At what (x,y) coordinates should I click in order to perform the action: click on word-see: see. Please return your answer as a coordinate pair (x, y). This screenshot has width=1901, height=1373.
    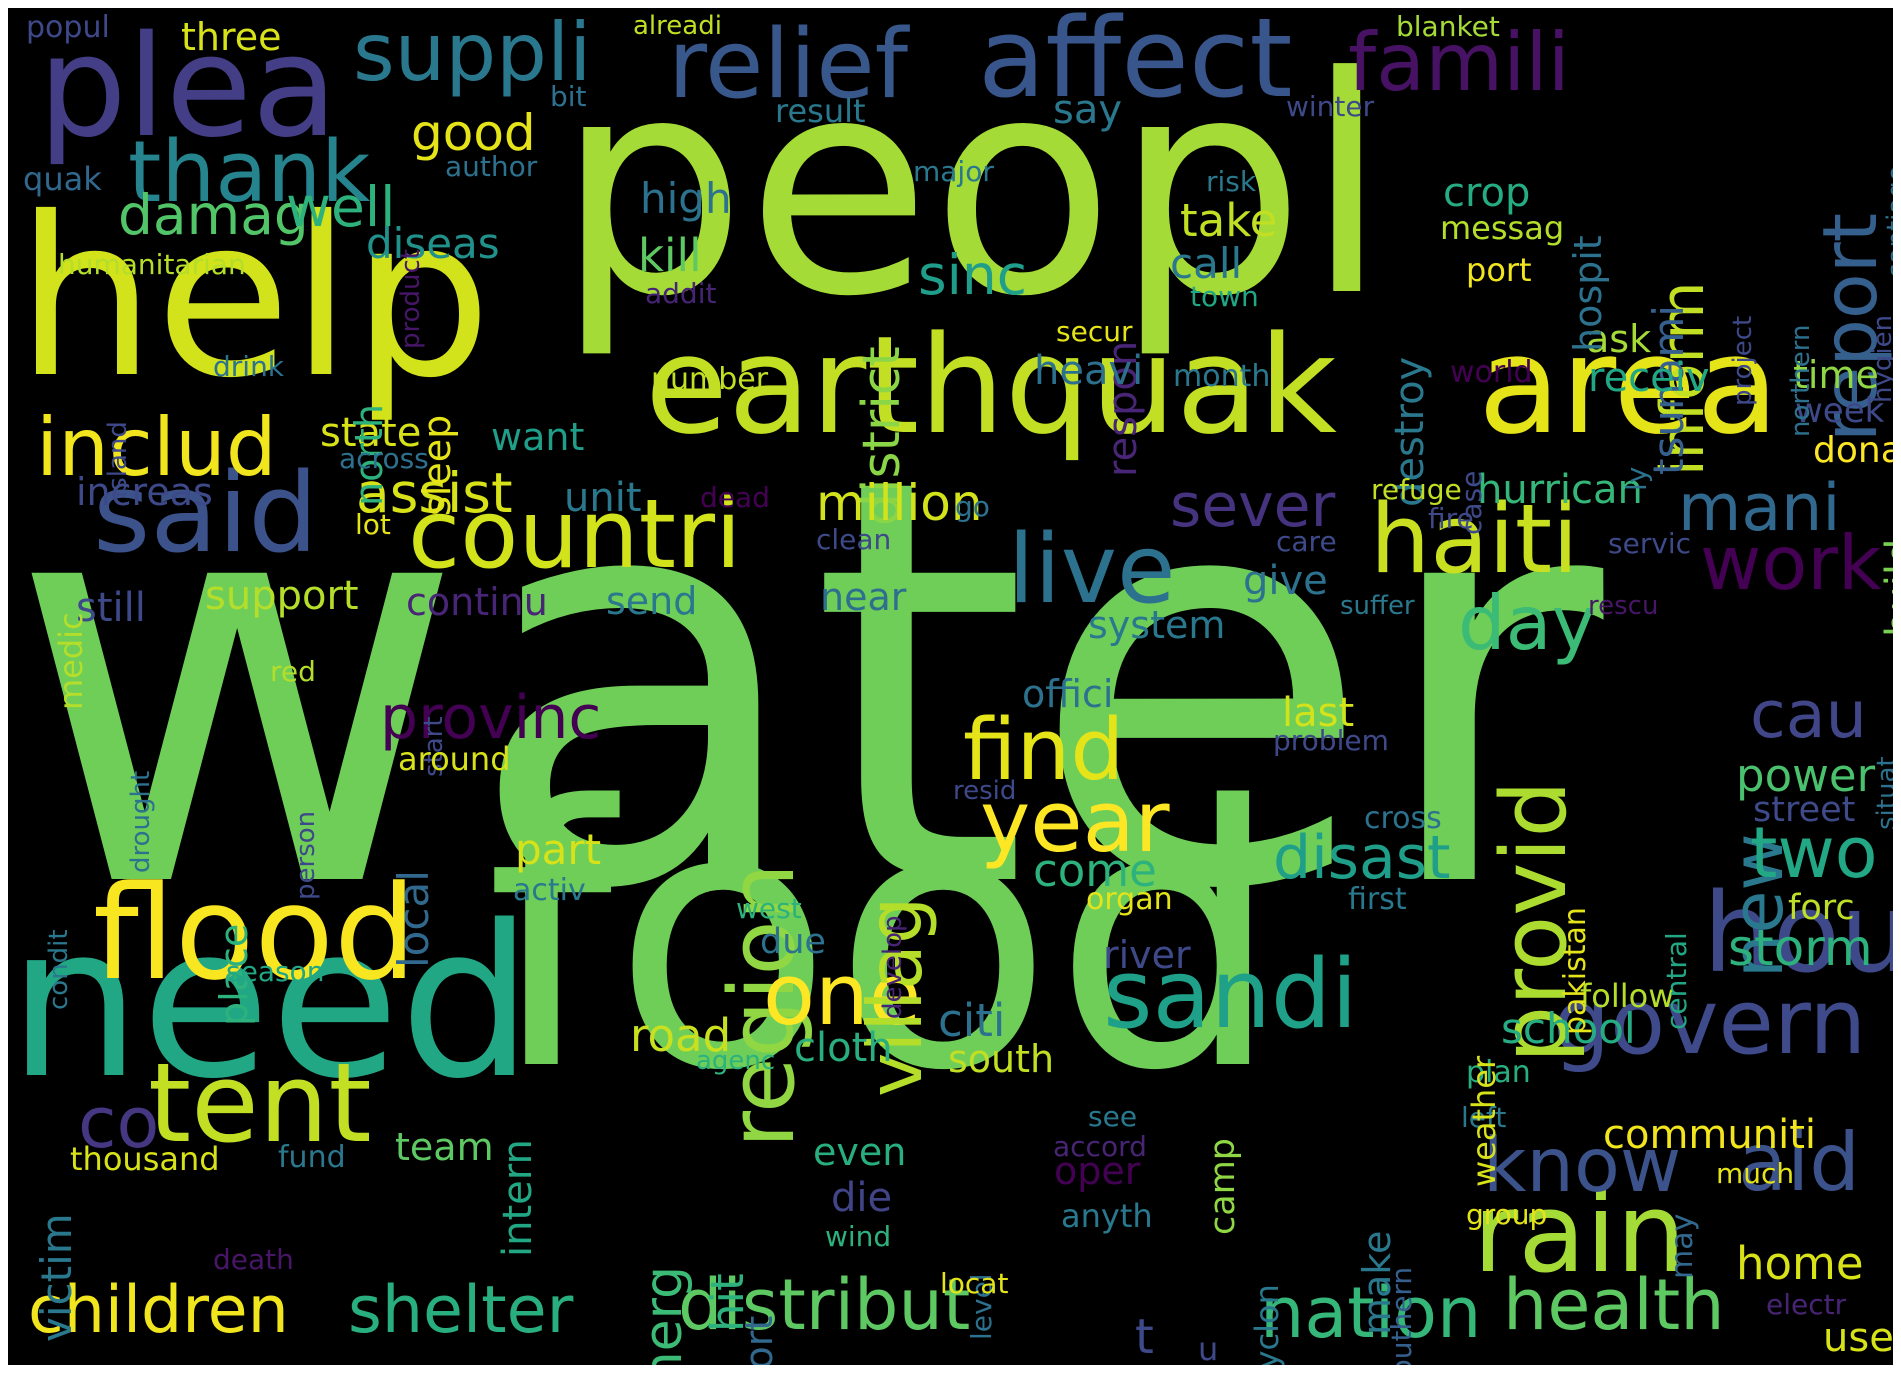
    Looking at the image, I should click on (1113, 1116).